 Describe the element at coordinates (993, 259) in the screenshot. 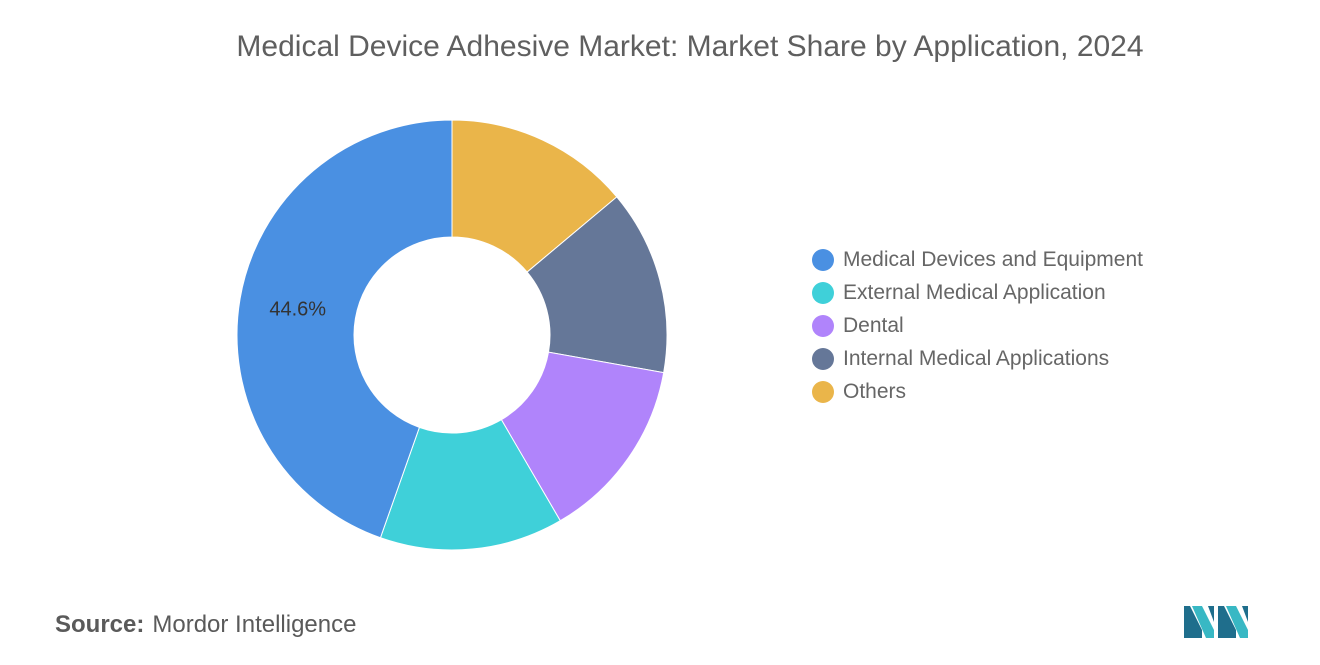

I see `legend-label: Medical Devices and Equipment` at that location.